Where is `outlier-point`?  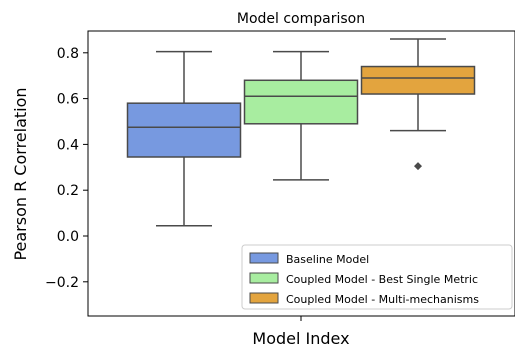 outlier-point is located at coordinates (418, 166).